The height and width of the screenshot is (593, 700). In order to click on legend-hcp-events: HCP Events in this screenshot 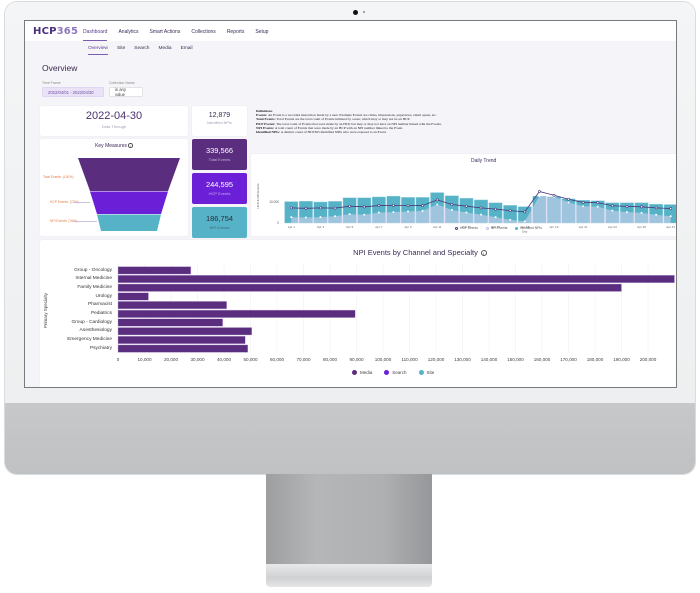, I will do `click(466, 228)`.